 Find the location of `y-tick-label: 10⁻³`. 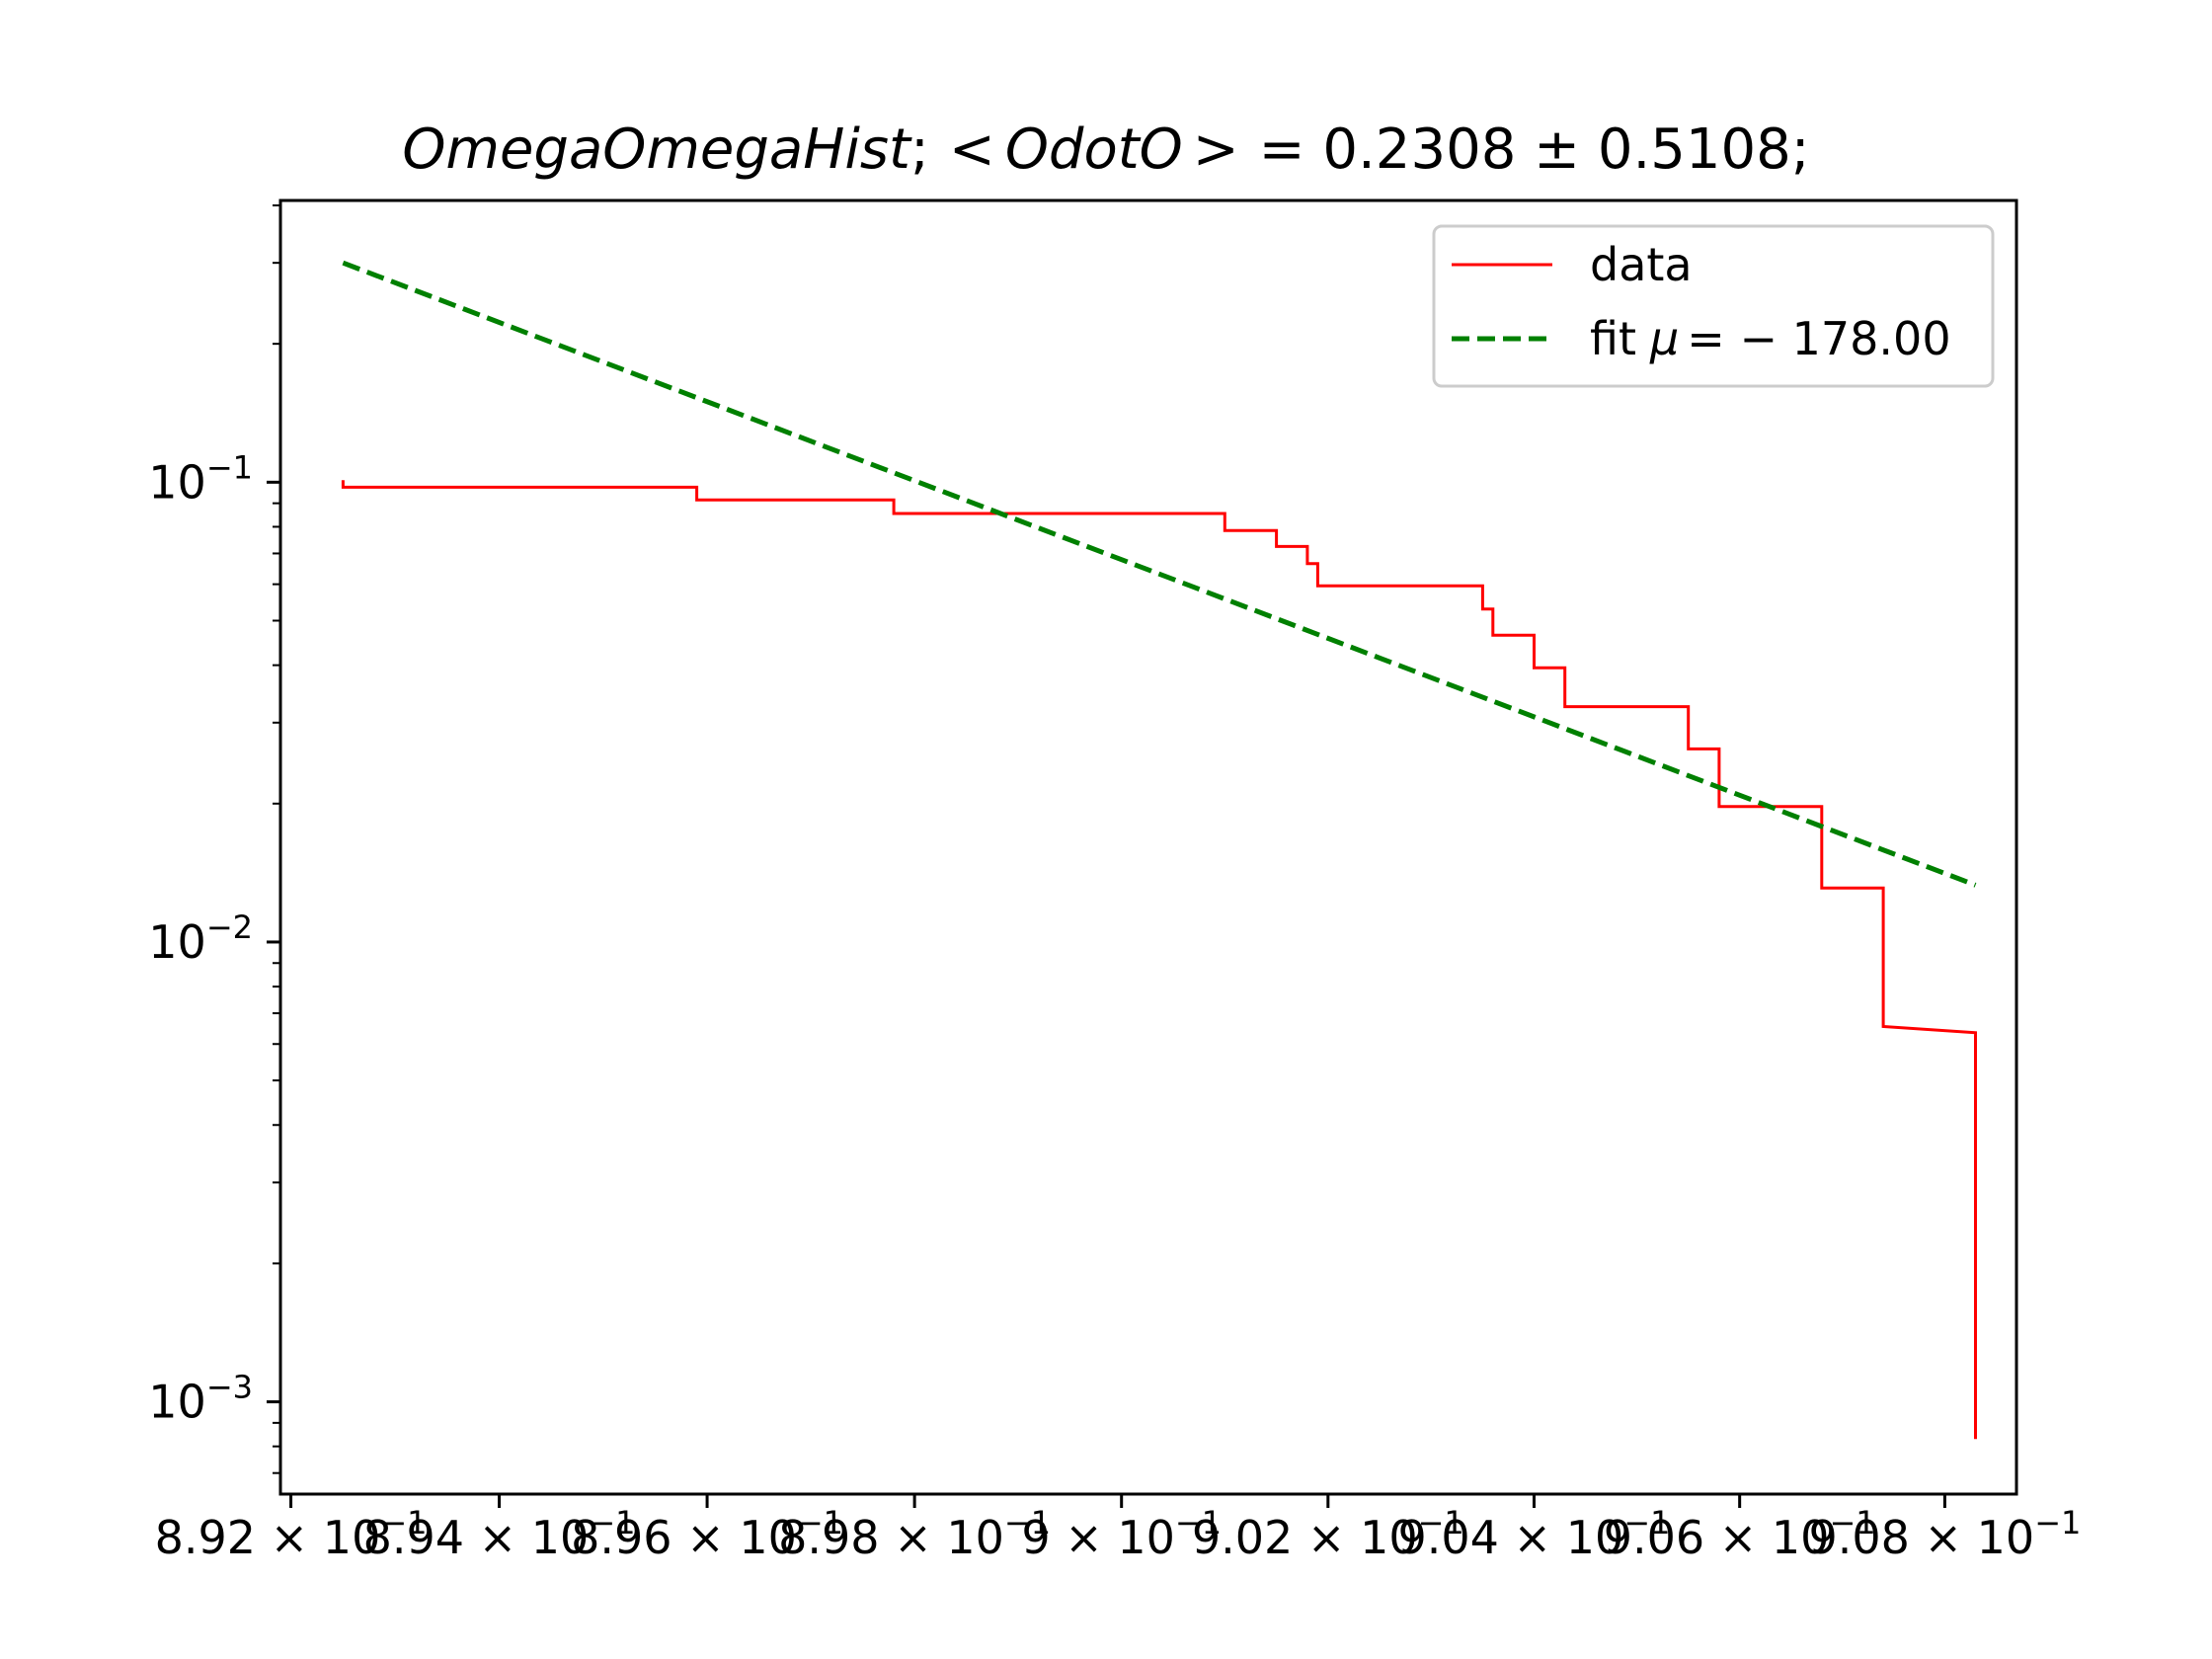

y-tick-label: 10⁻³ is located at coordinates (201, 1399).